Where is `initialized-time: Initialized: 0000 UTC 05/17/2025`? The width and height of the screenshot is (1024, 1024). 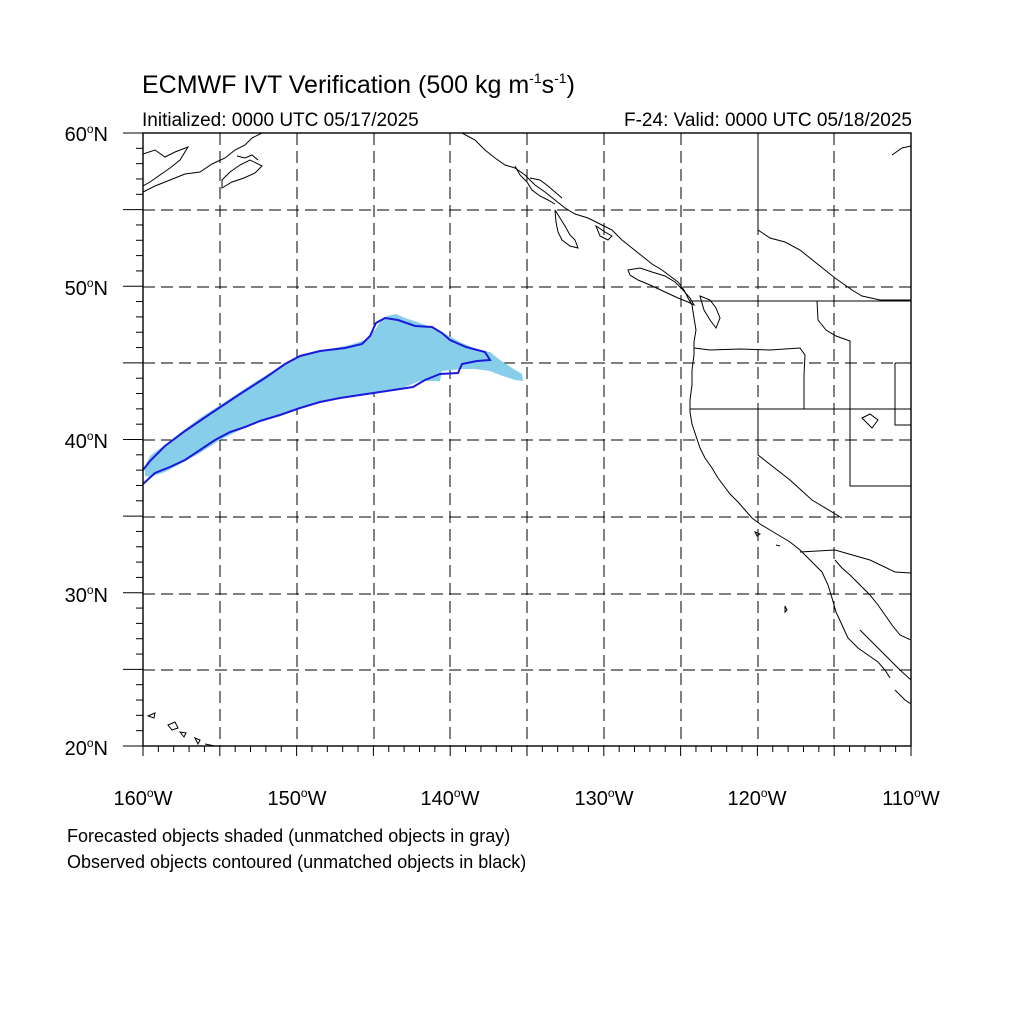
initialized-time: Initialized: 0000 UTC 05/17/2025 is located at coordinates (280, 120).